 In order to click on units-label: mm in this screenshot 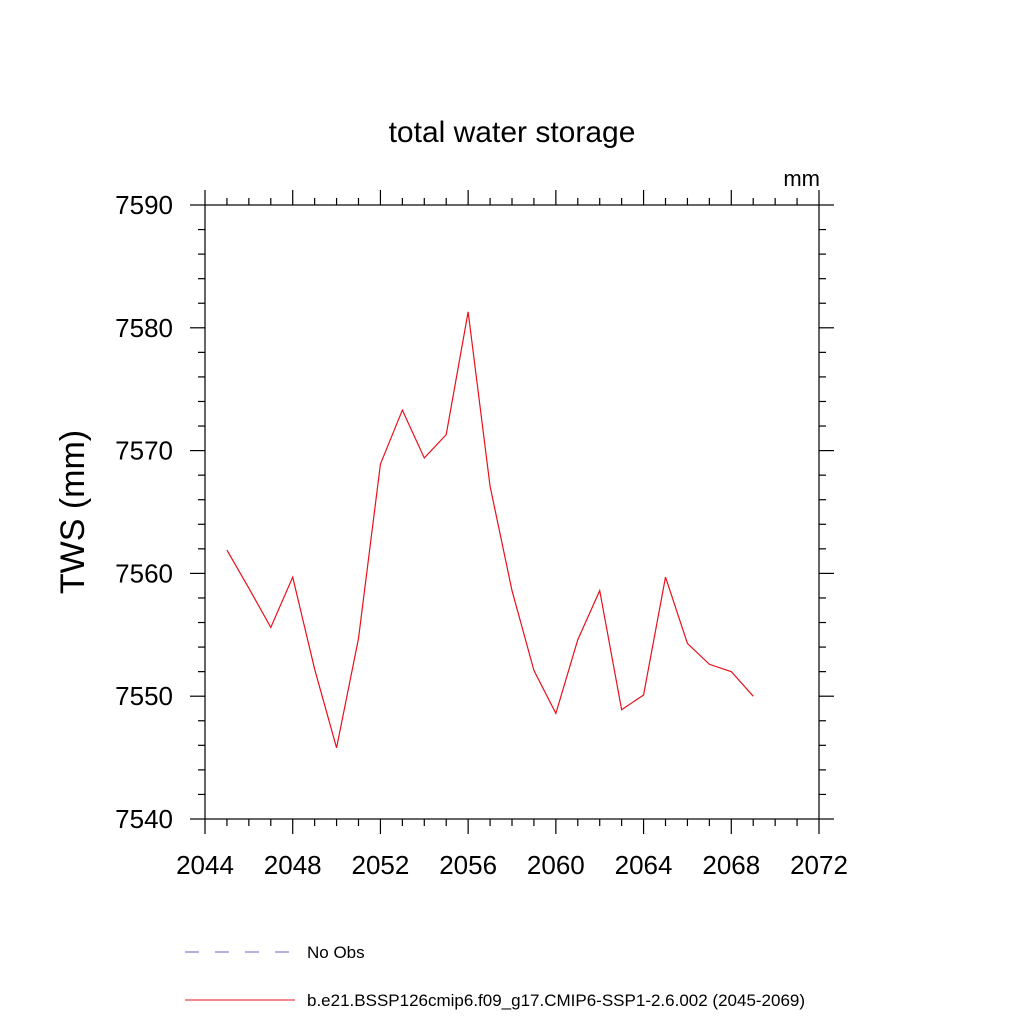, I will do `click(801, 178)`.